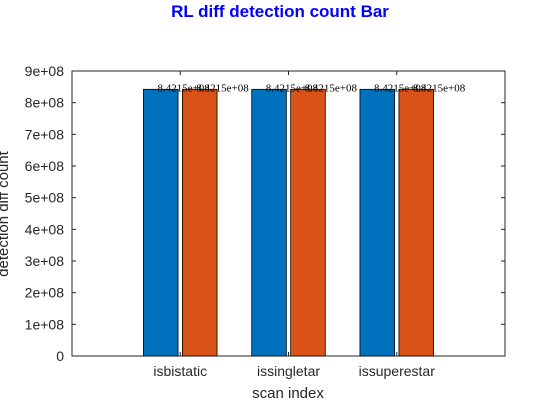 Image resolution: width=560 pixels, height=420 pixels. I want to click on y-tick-label: 8e+08, so click(45, 103).